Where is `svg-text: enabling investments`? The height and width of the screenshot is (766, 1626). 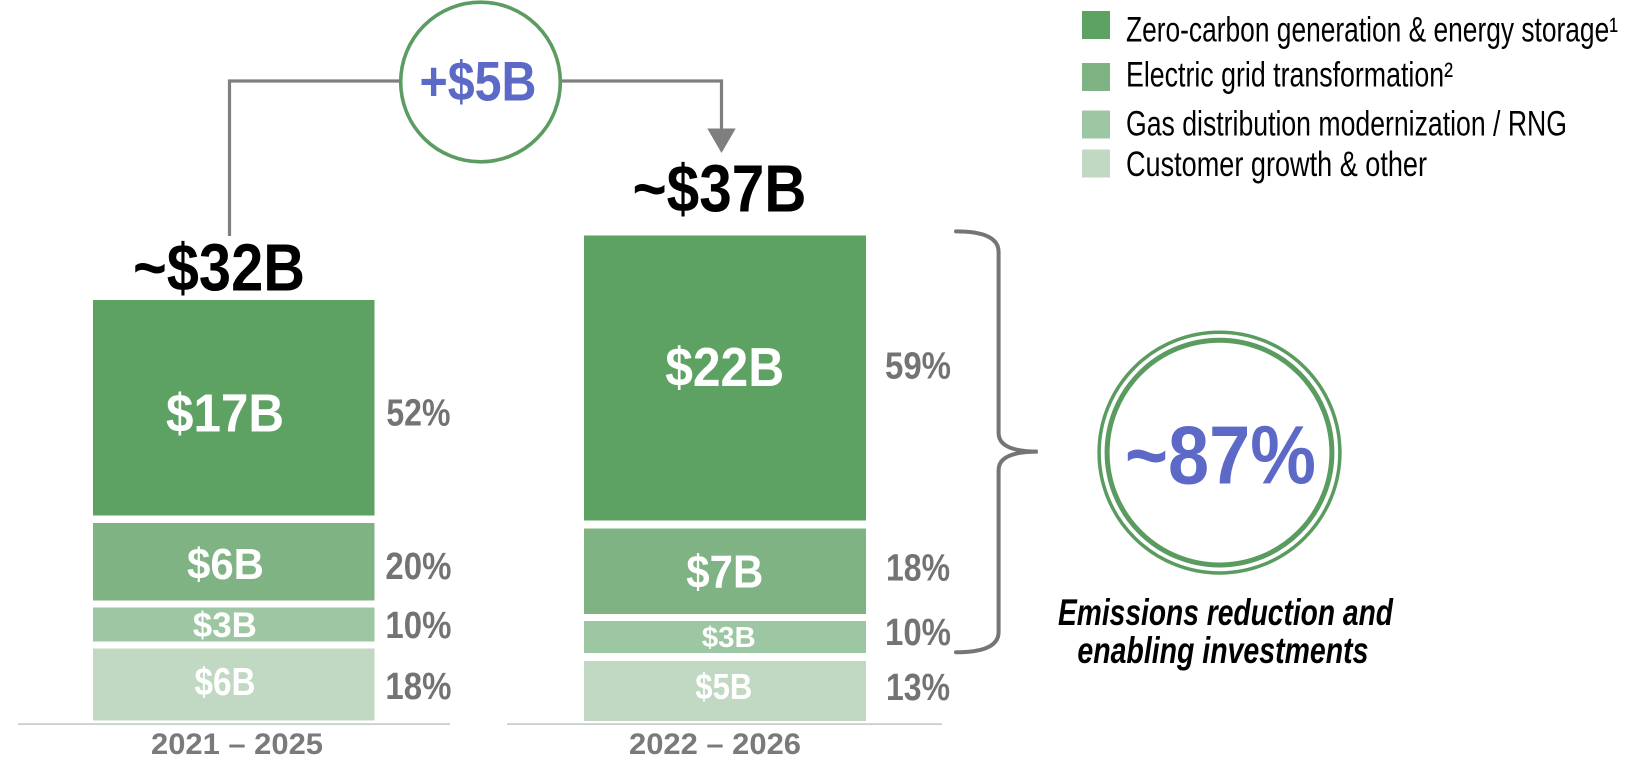
svg-text: enabling investments is located at coordinates (1222, 650).